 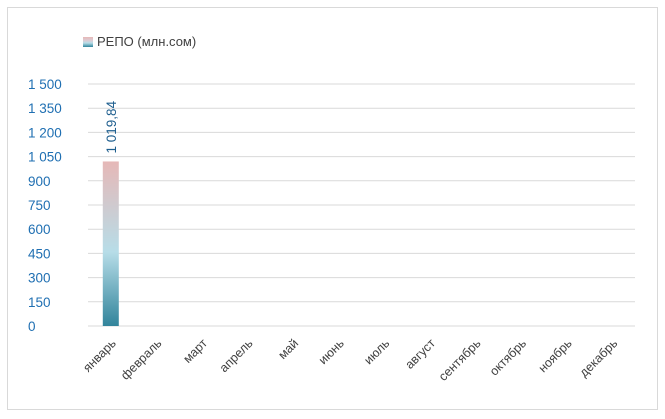 What do you see at coordinates (195, 351) in the screenshot?
I see `x-tick-label: март` at bounding box center [195, 351].